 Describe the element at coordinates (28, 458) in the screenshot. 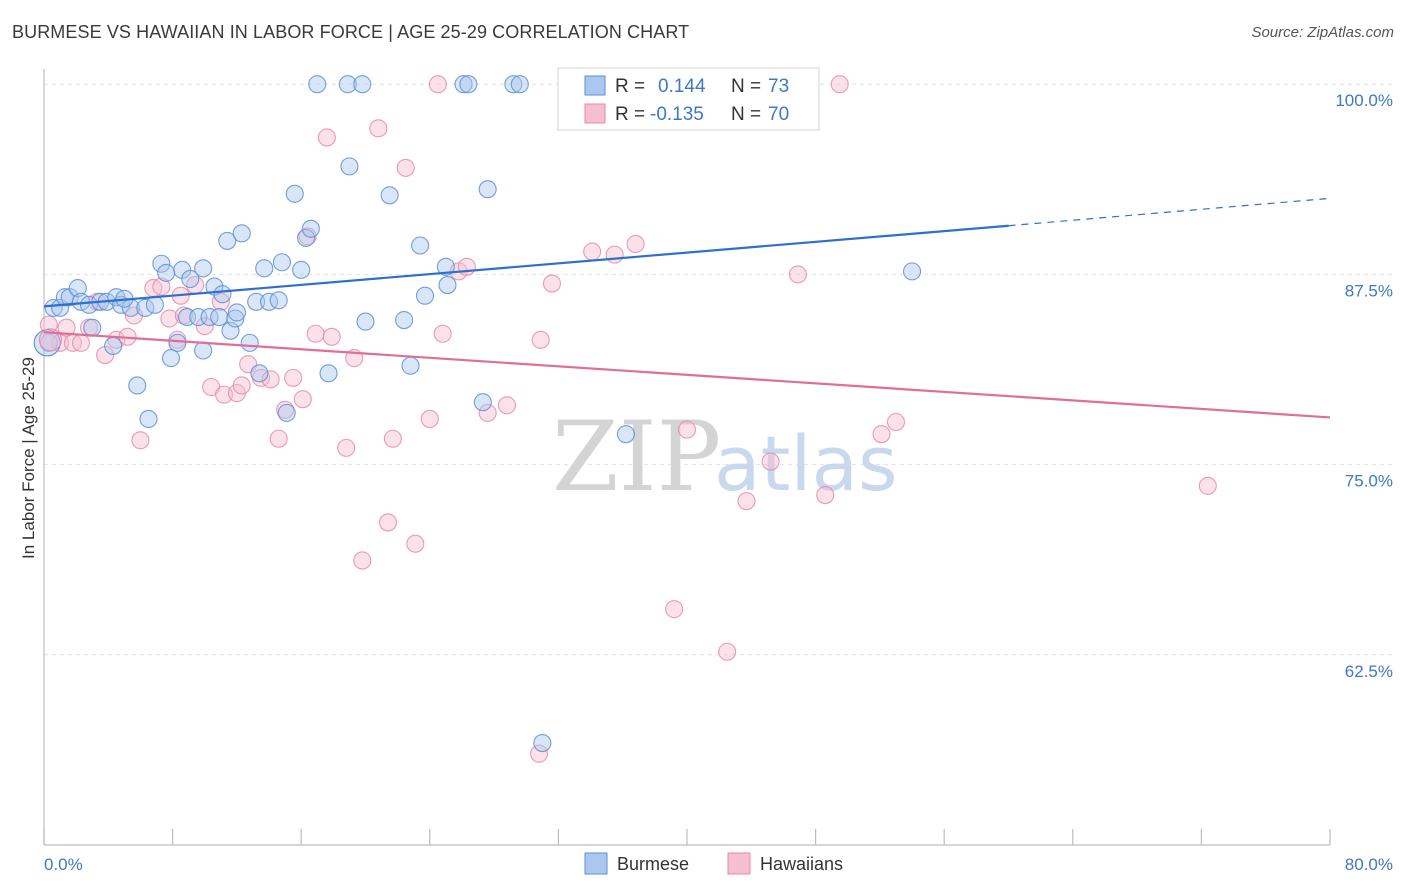

I see `y-axis-label: In Labor Force | Age 25-29` at that location.